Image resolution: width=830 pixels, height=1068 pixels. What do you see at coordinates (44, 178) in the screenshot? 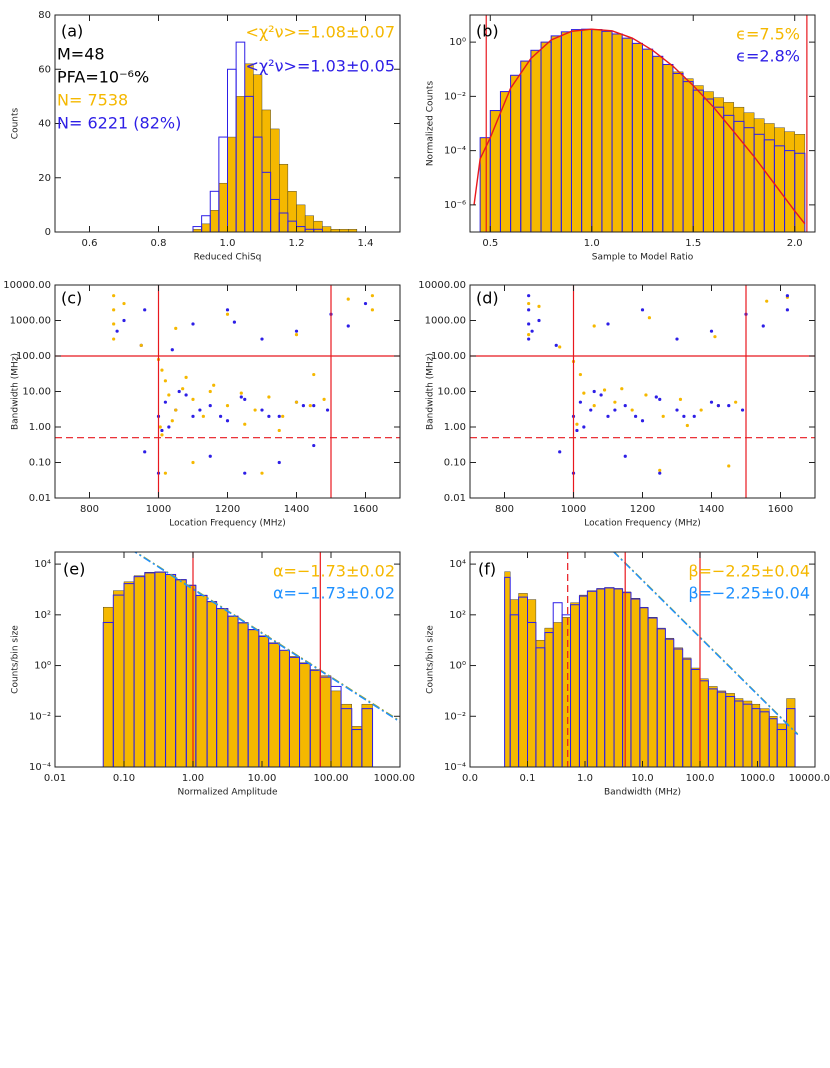
I see `y-tick-label: 20` at bounding box center [44, 178].